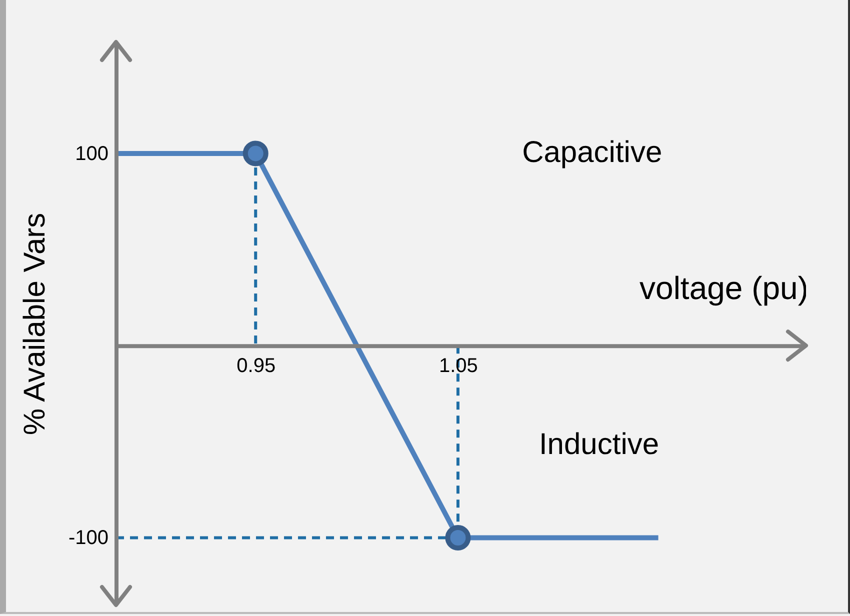 The height and width of the screenshot is (616, 850). I want to click on x-tick-label: 1.05, so click(458, 366).